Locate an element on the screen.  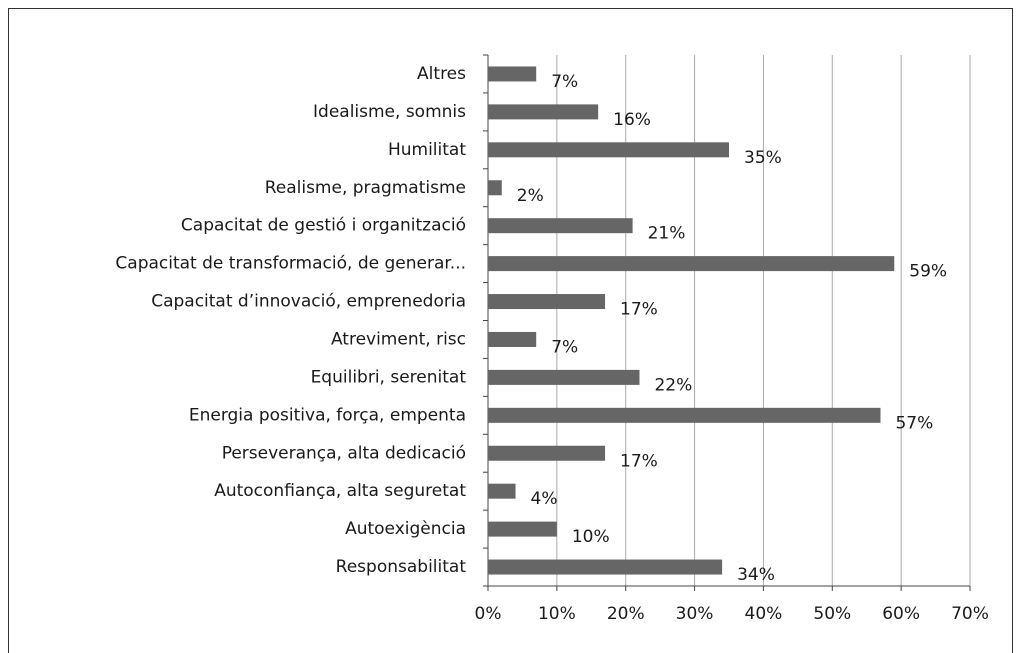
x-tick-label: 30% is located at coordinates (695, 614).